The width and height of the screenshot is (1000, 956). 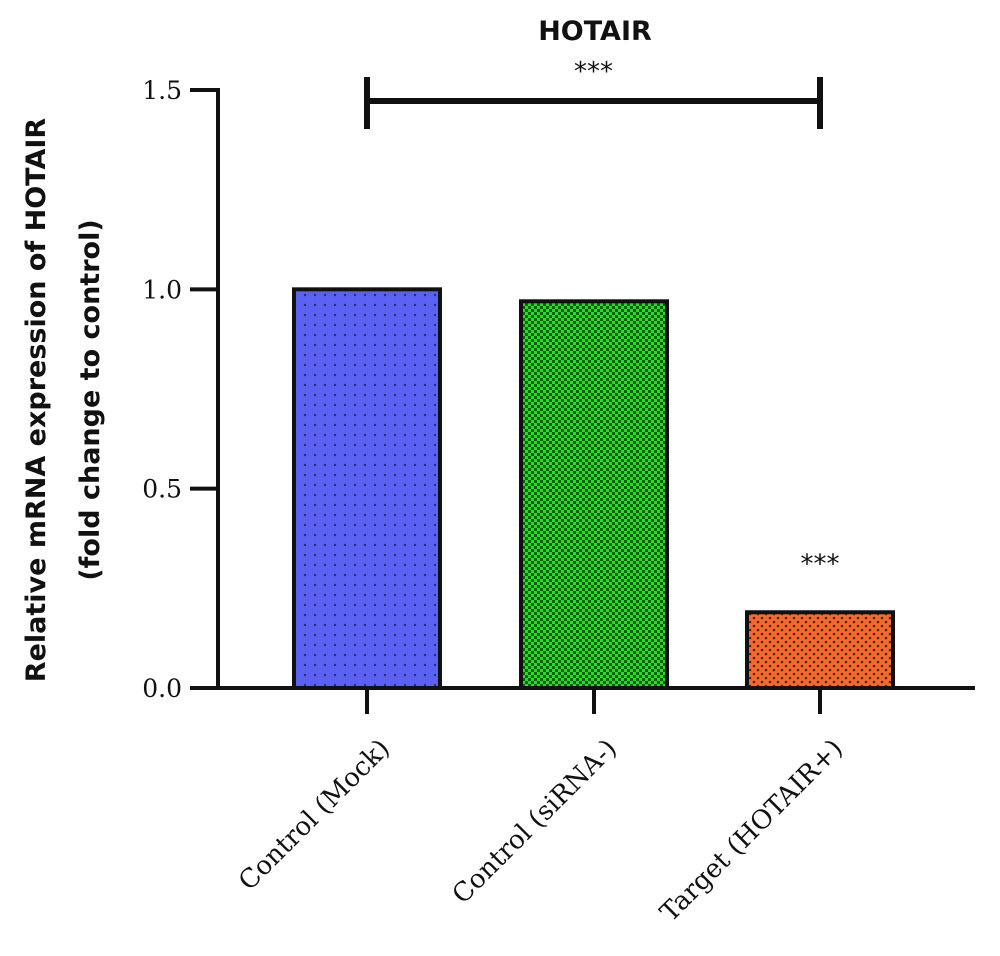 What do you see at coordinates (162, 90) in the screenshot?
I see `y-tick-label: 1.5` at bounding box center [162, 90].